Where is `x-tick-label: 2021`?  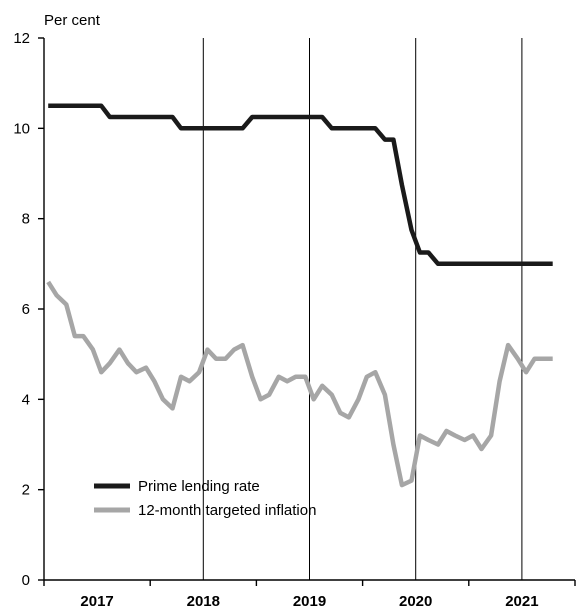 x-tick-label: 2021 is located at coordinates (521, 601).